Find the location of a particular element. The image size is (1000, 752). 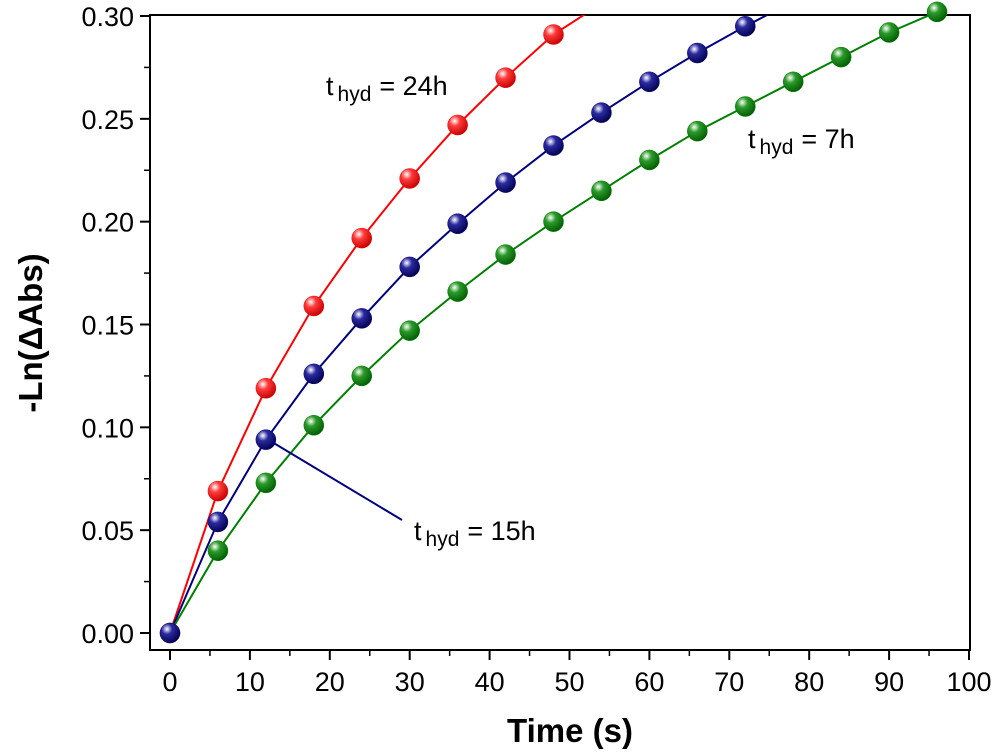

annotation-15h-sub: hyd is located at coordinates (443, 539).